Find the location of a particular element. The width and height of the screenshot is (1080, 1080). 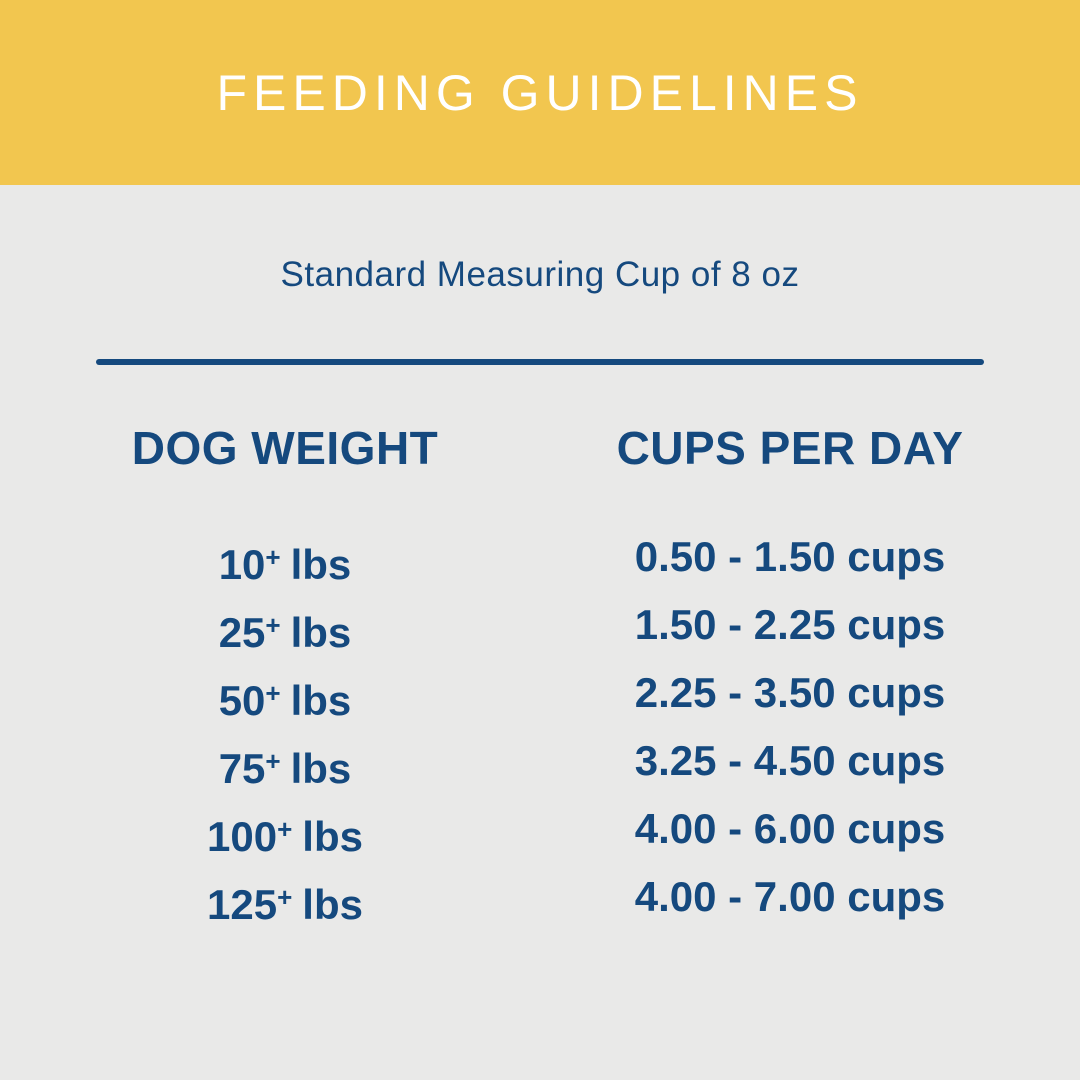

subtitle: Standard Measuring Cup of 8 oz is located at coordinates (540, 274).